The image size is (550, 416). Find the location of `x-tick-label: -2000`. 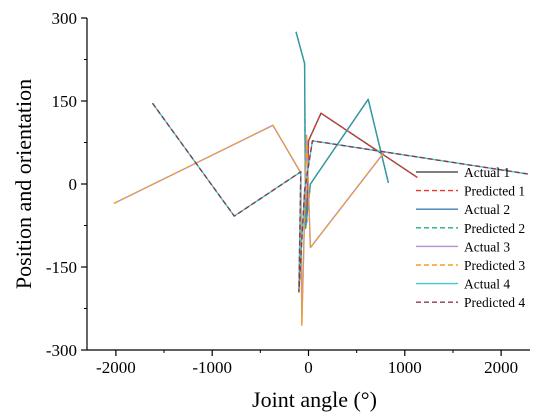

x-tick-label: -2000 is located at coordinates (116, 367).